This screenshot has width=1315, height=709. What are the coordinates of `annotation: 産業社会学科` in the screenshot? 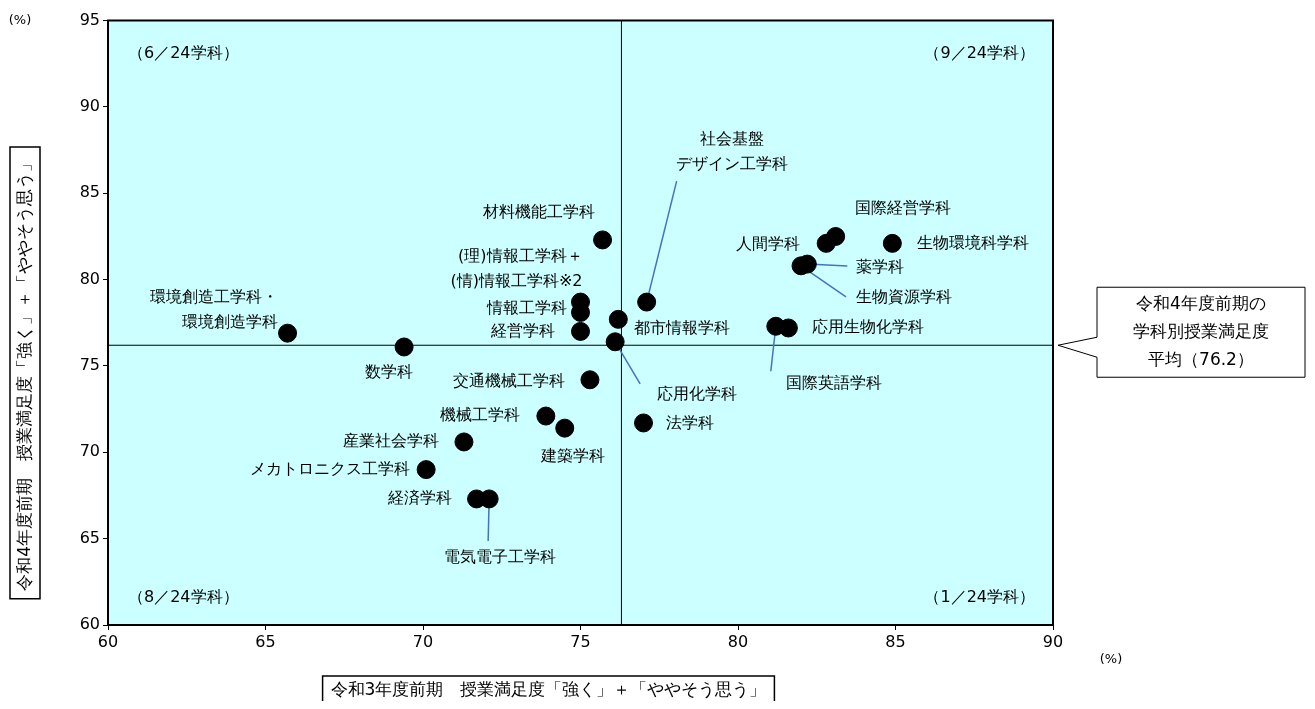 It's located at (390, 441).